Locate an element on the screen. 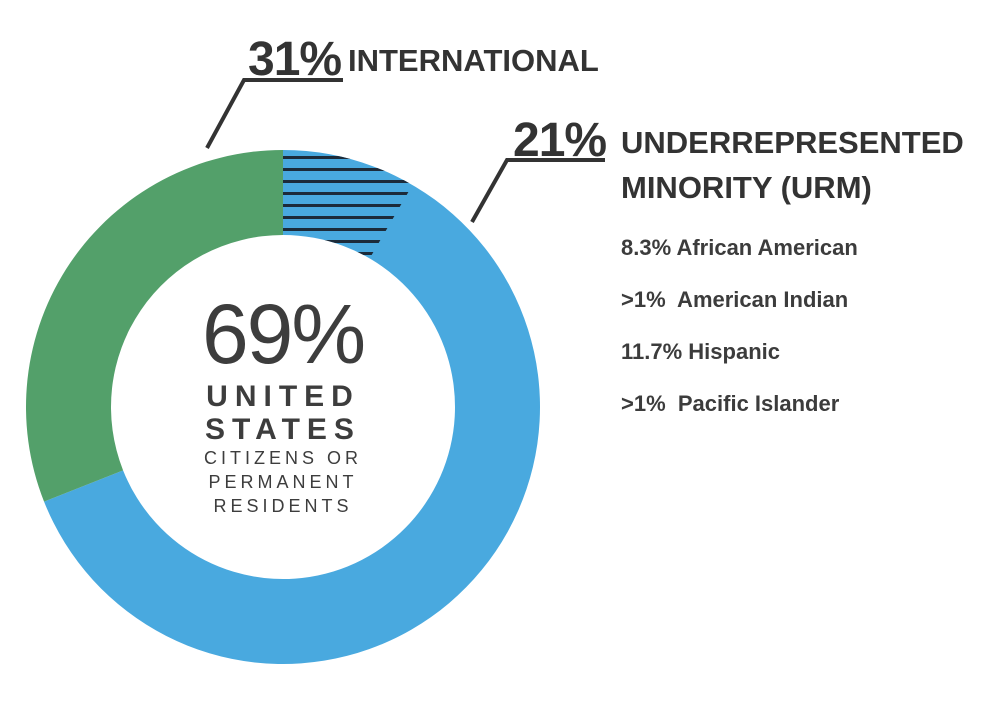 This screenshot has width=1000, height=717. center-text-line: RESIDENTS is located at coordinates (283, 506).